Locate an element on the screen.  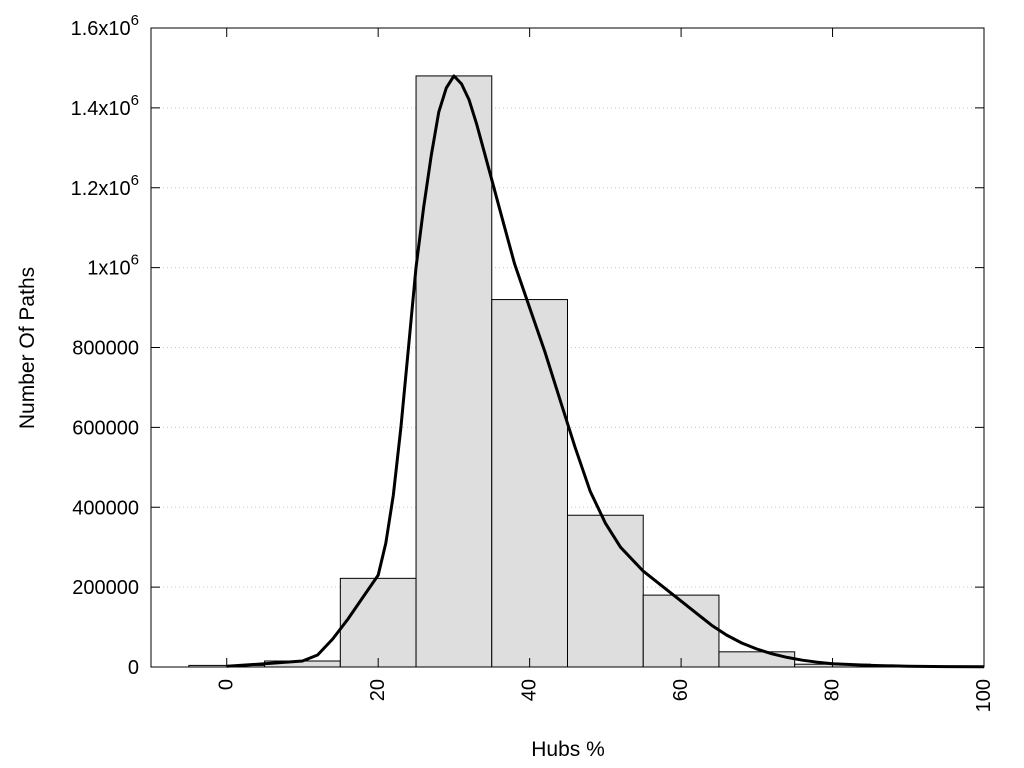
x-tick-label: 80 is located at coordinates (833, 690).